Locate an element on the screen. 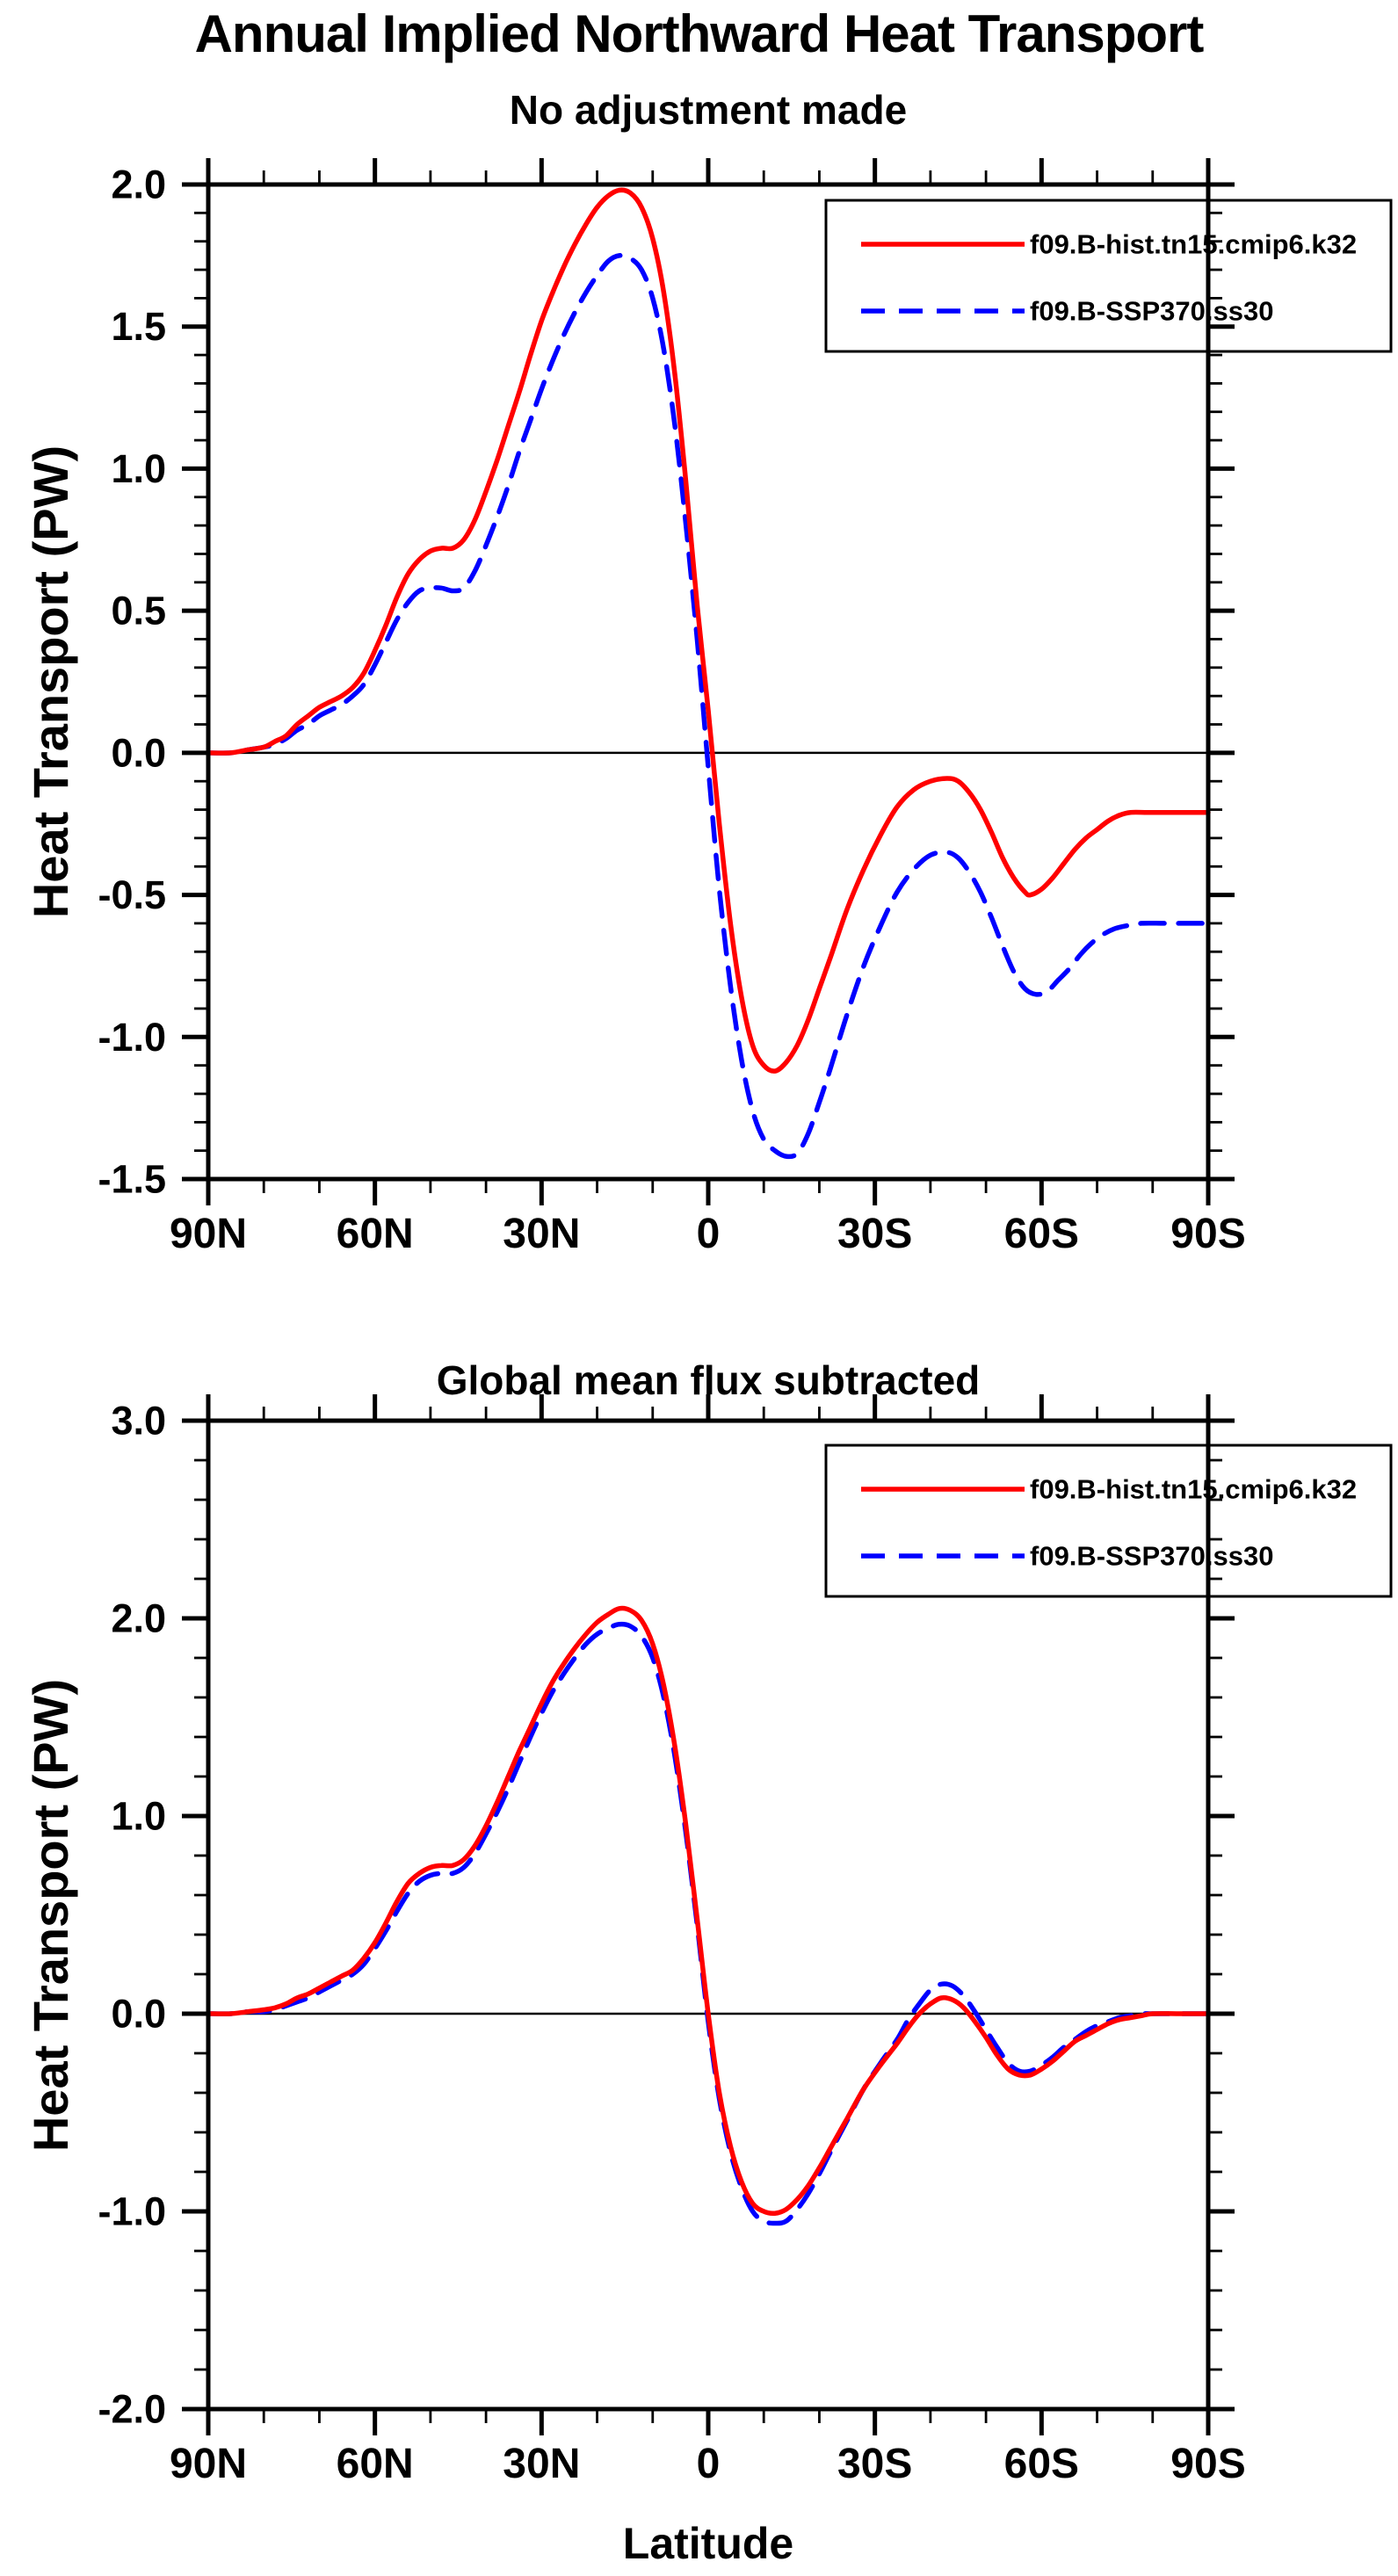 The image size is (1398, 2576). chart-top-title: No adjustment made is located at coordinates (708, 110).